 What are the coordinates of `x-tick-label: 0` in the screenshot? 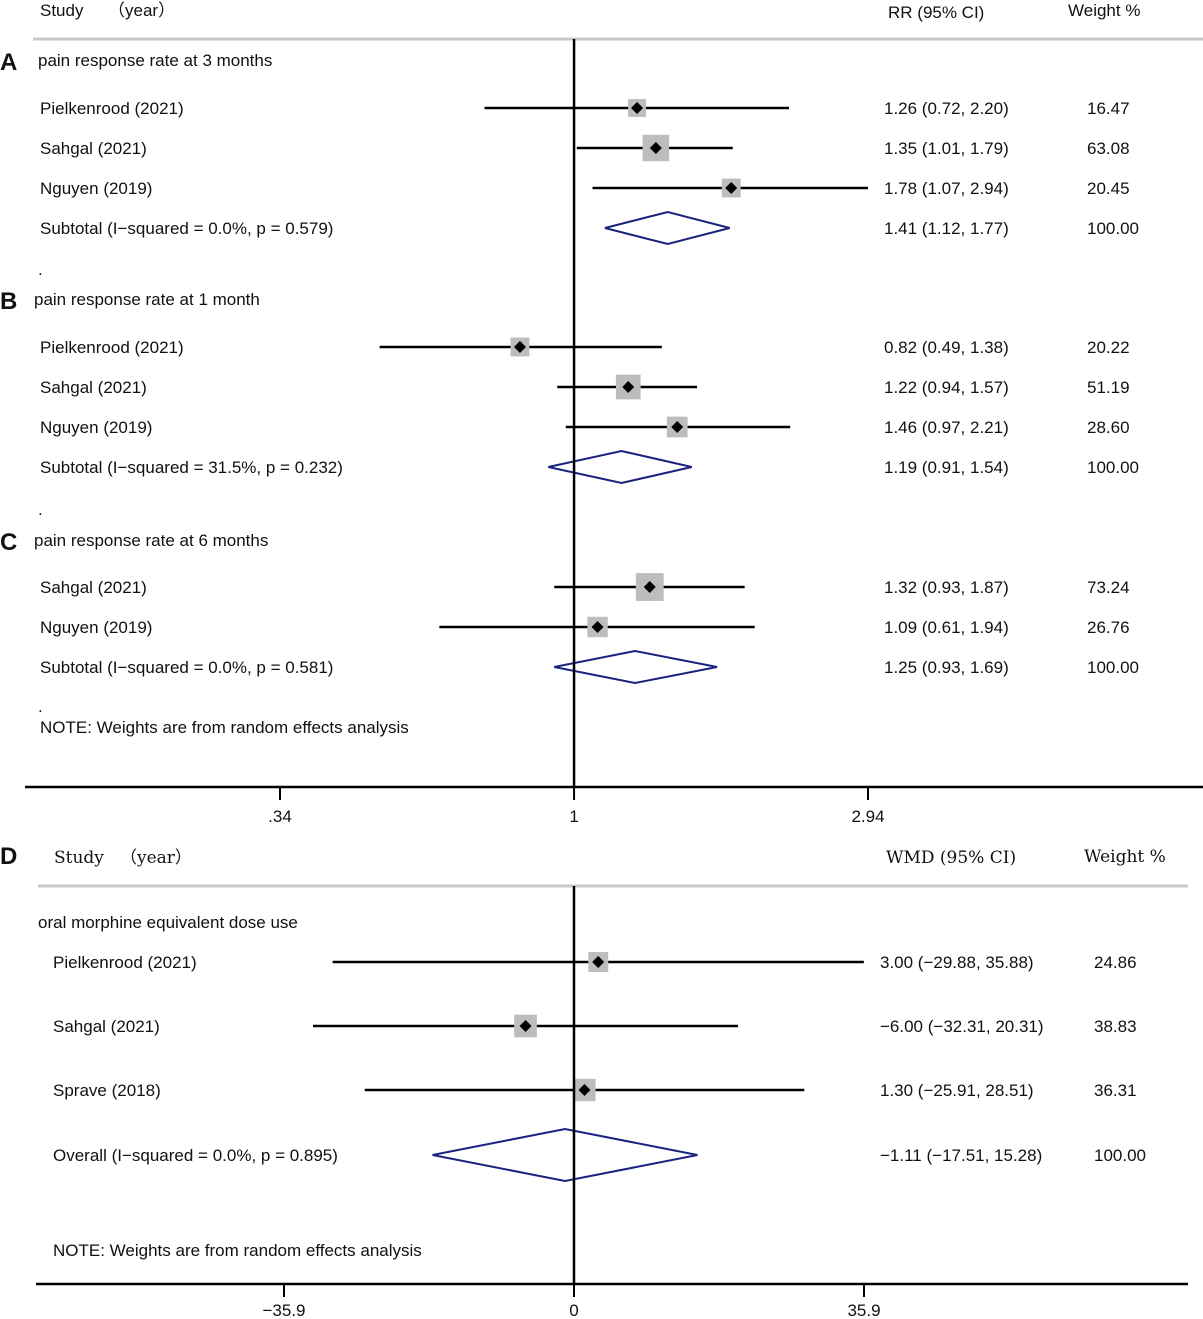 It's located at (573, 1310).